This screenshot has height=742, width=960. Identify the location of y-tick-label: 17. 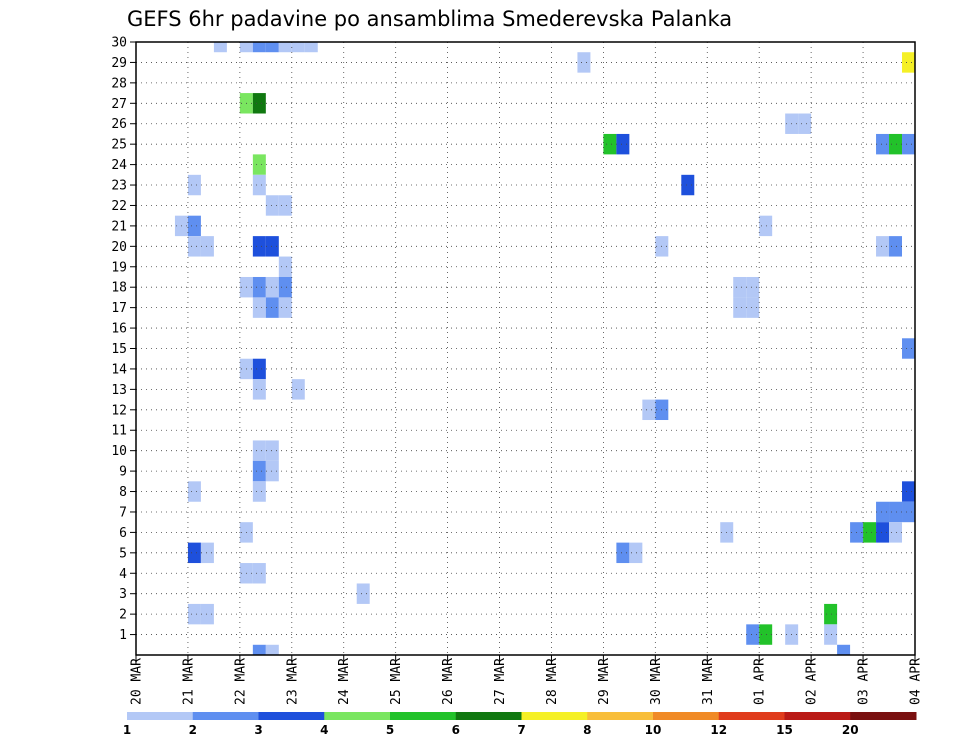
(119, 308).